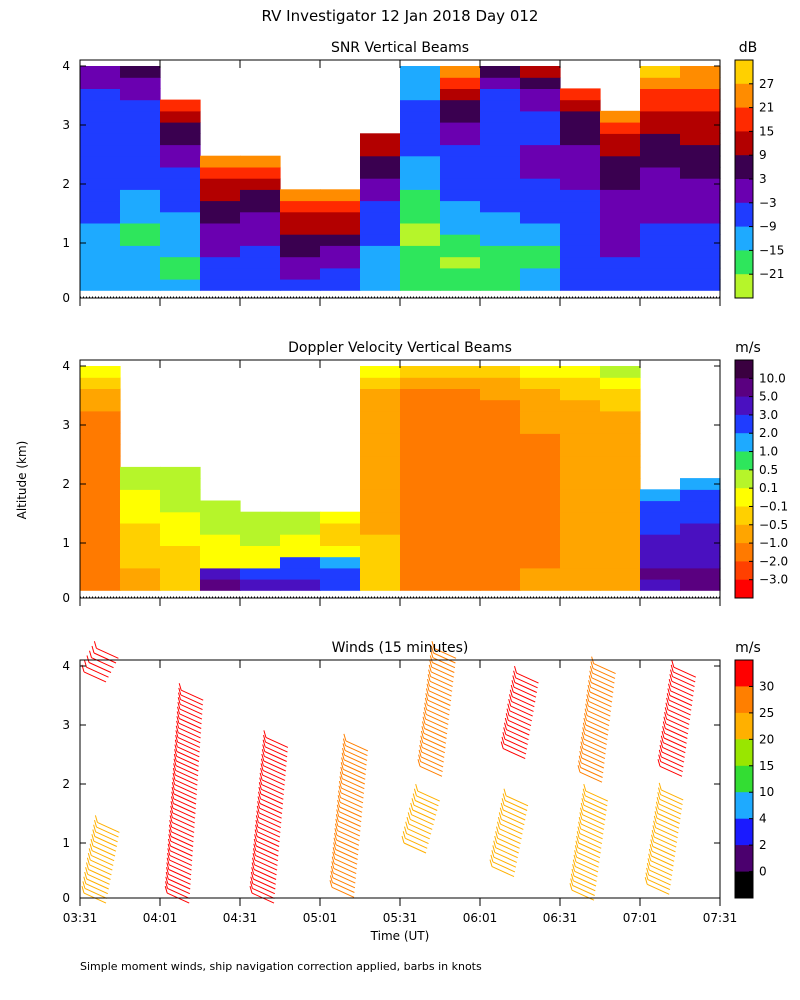 This screenshot has width=800, height=1000. What do you see at coordinates (400, 918) in the screenshot?
I see `x-tick-label: 05:31` at bounding box center [400, 918].